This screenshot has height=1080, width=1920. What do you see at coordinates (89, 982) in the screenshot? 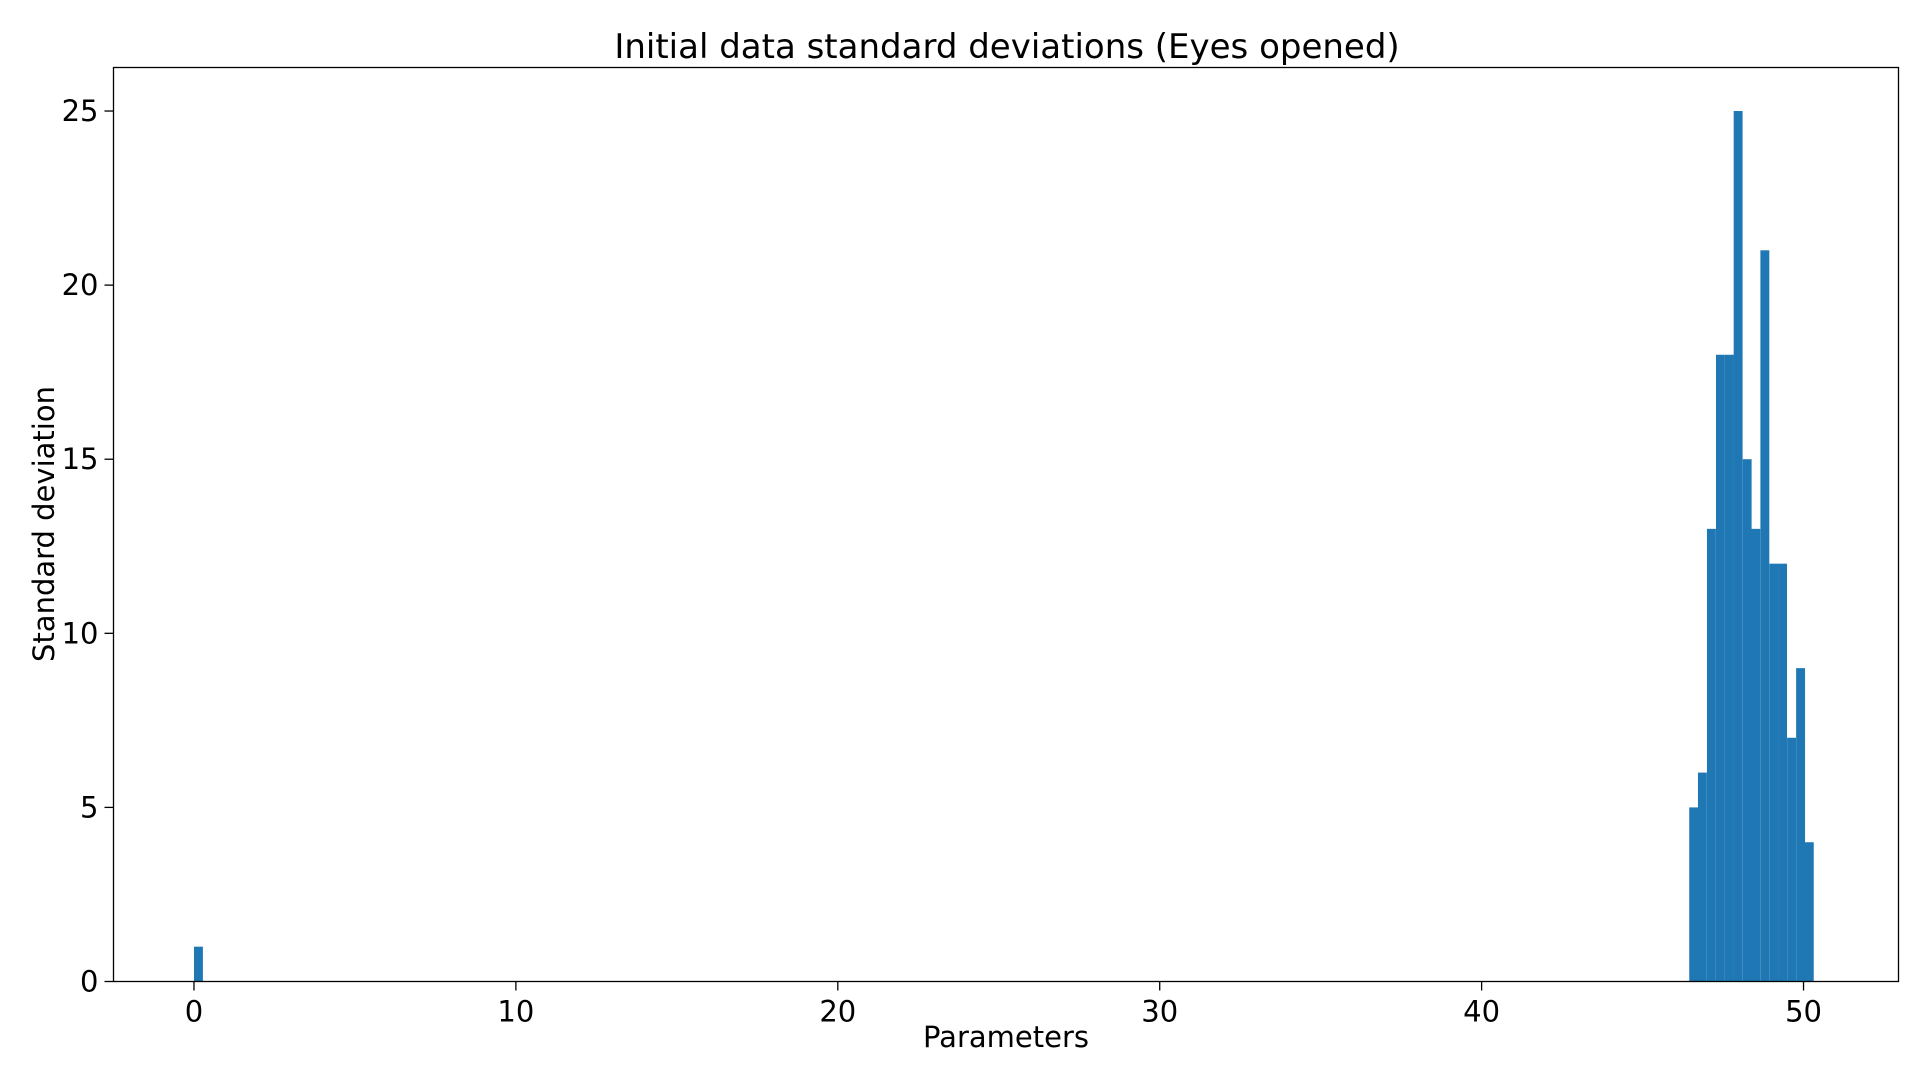
I see `y-tick-label: 0` at bounding box center [89, 982].